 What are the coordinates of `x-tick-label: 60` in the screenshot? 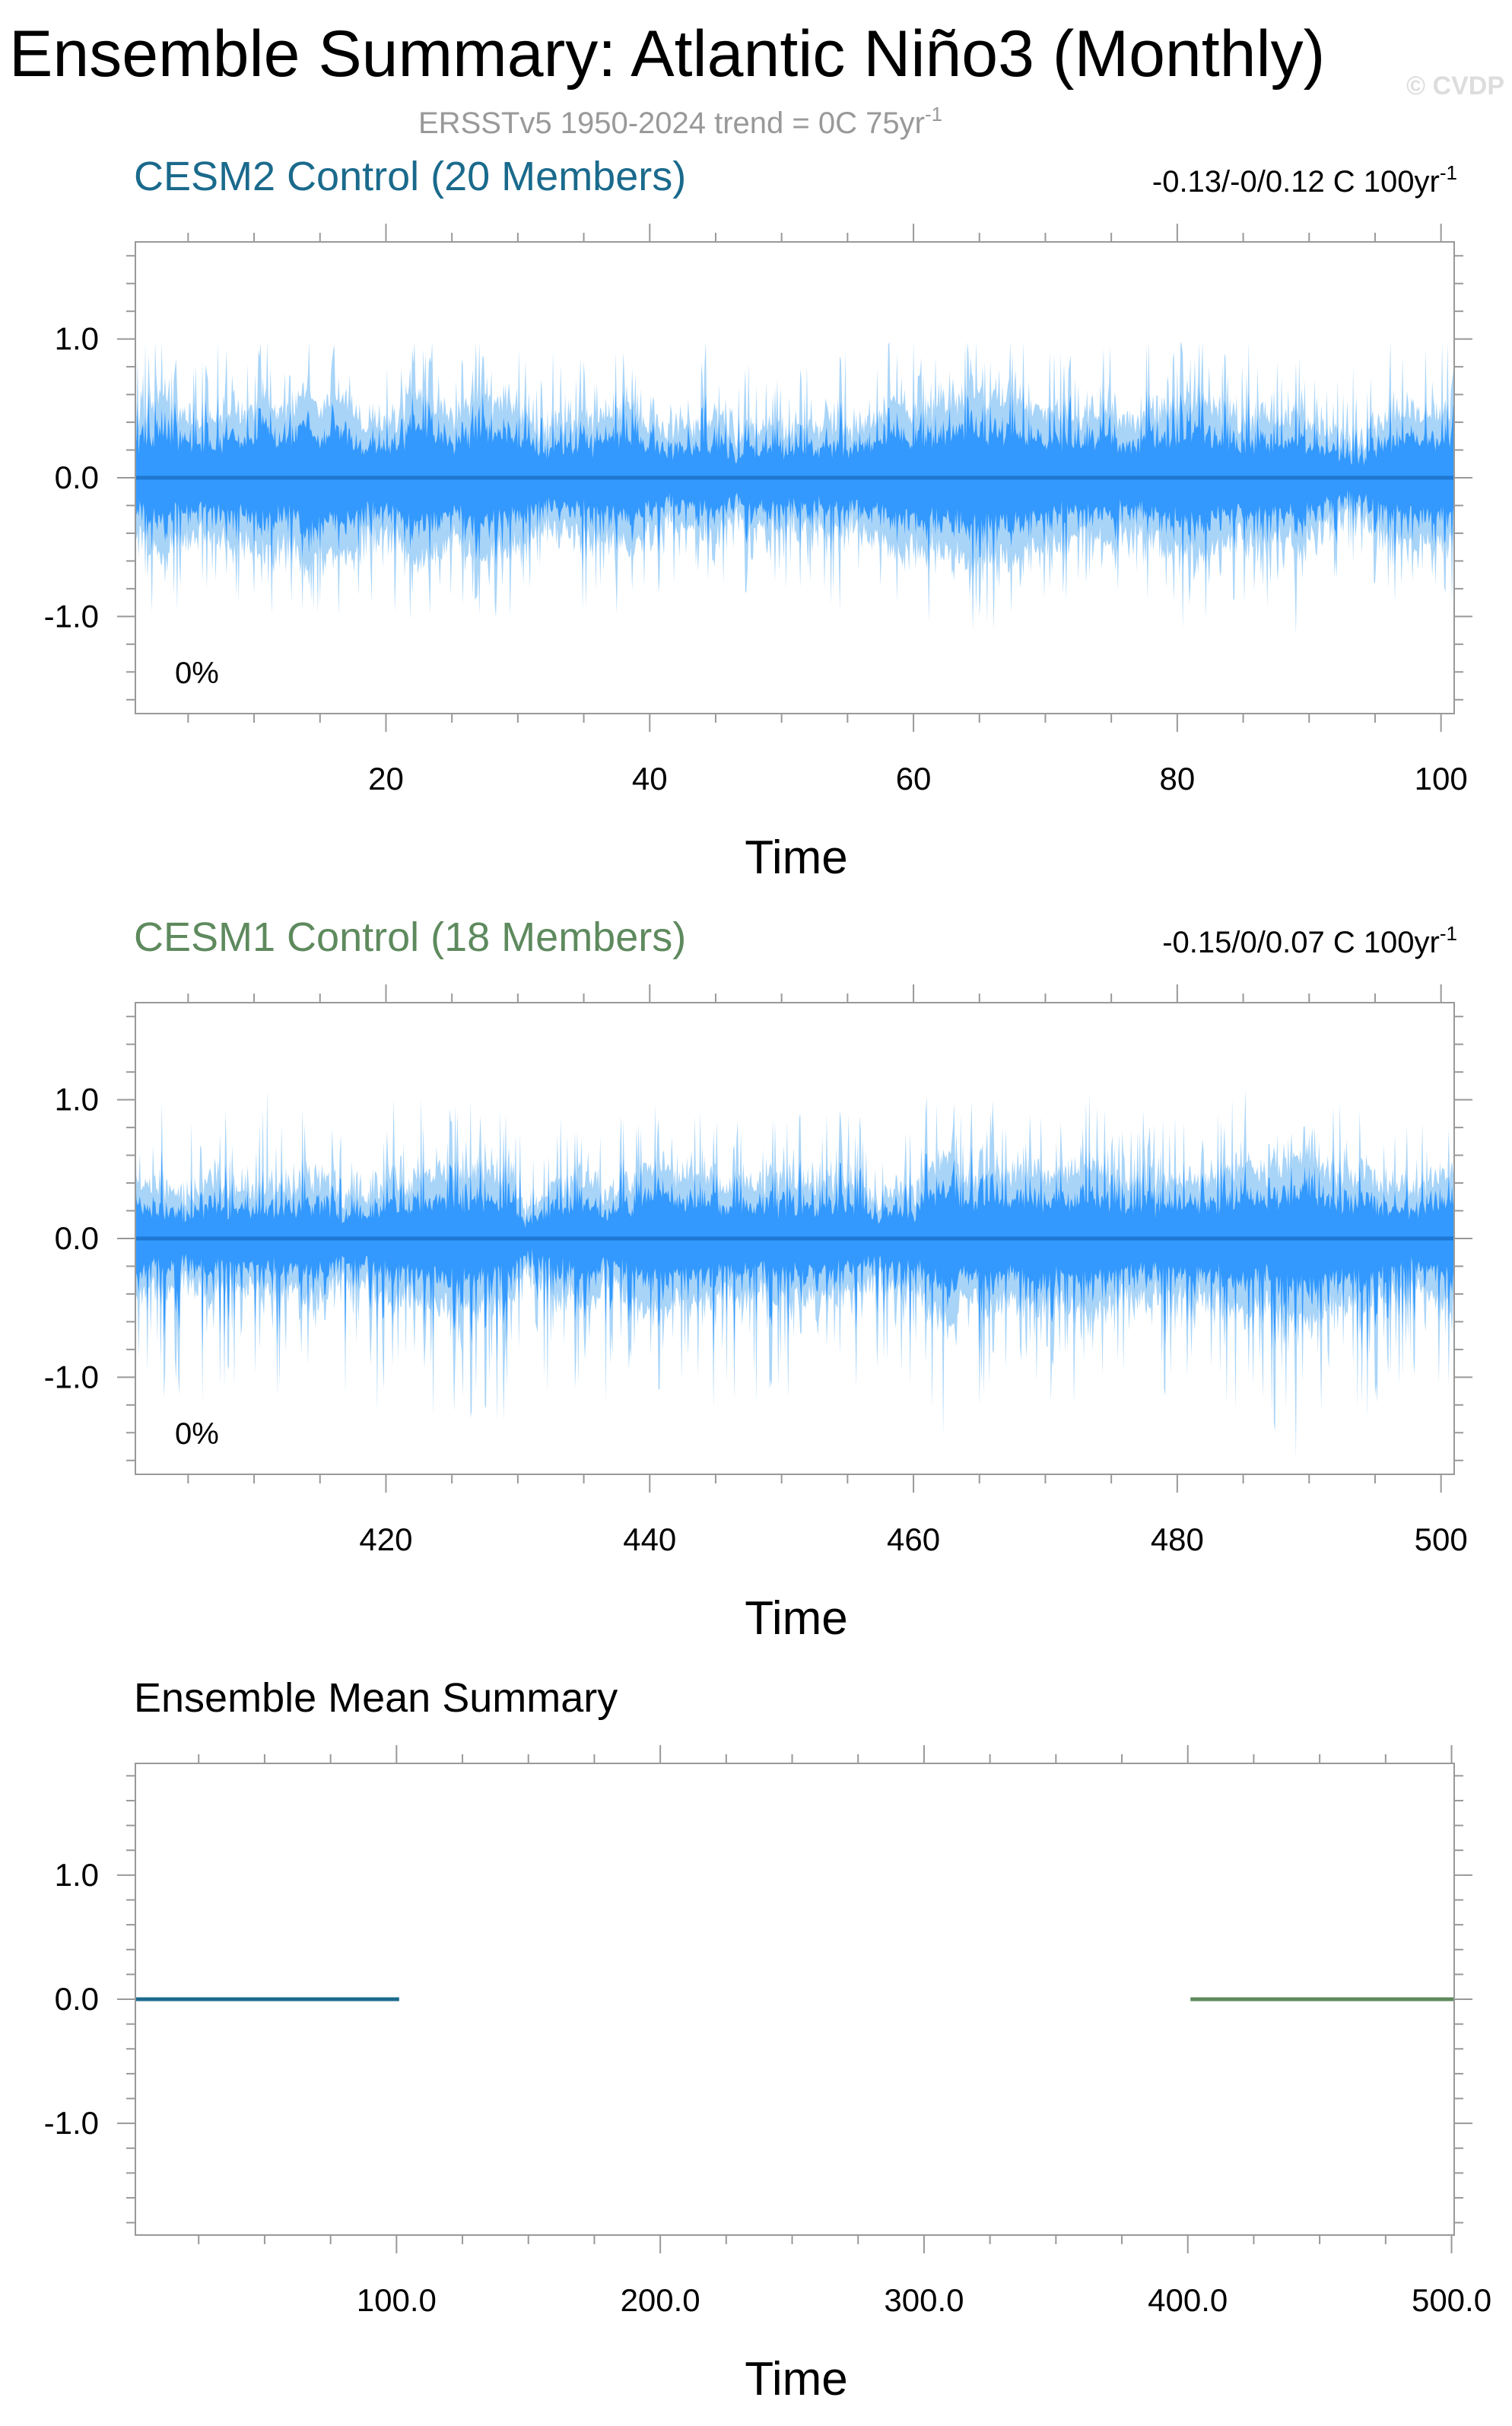 It's located at (914, 778).